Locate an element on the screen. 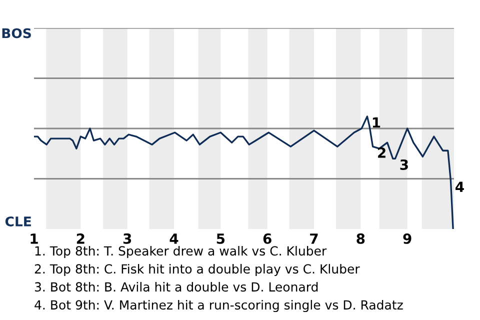  x-tick-label: 1 is located at coordinates (34, 239).